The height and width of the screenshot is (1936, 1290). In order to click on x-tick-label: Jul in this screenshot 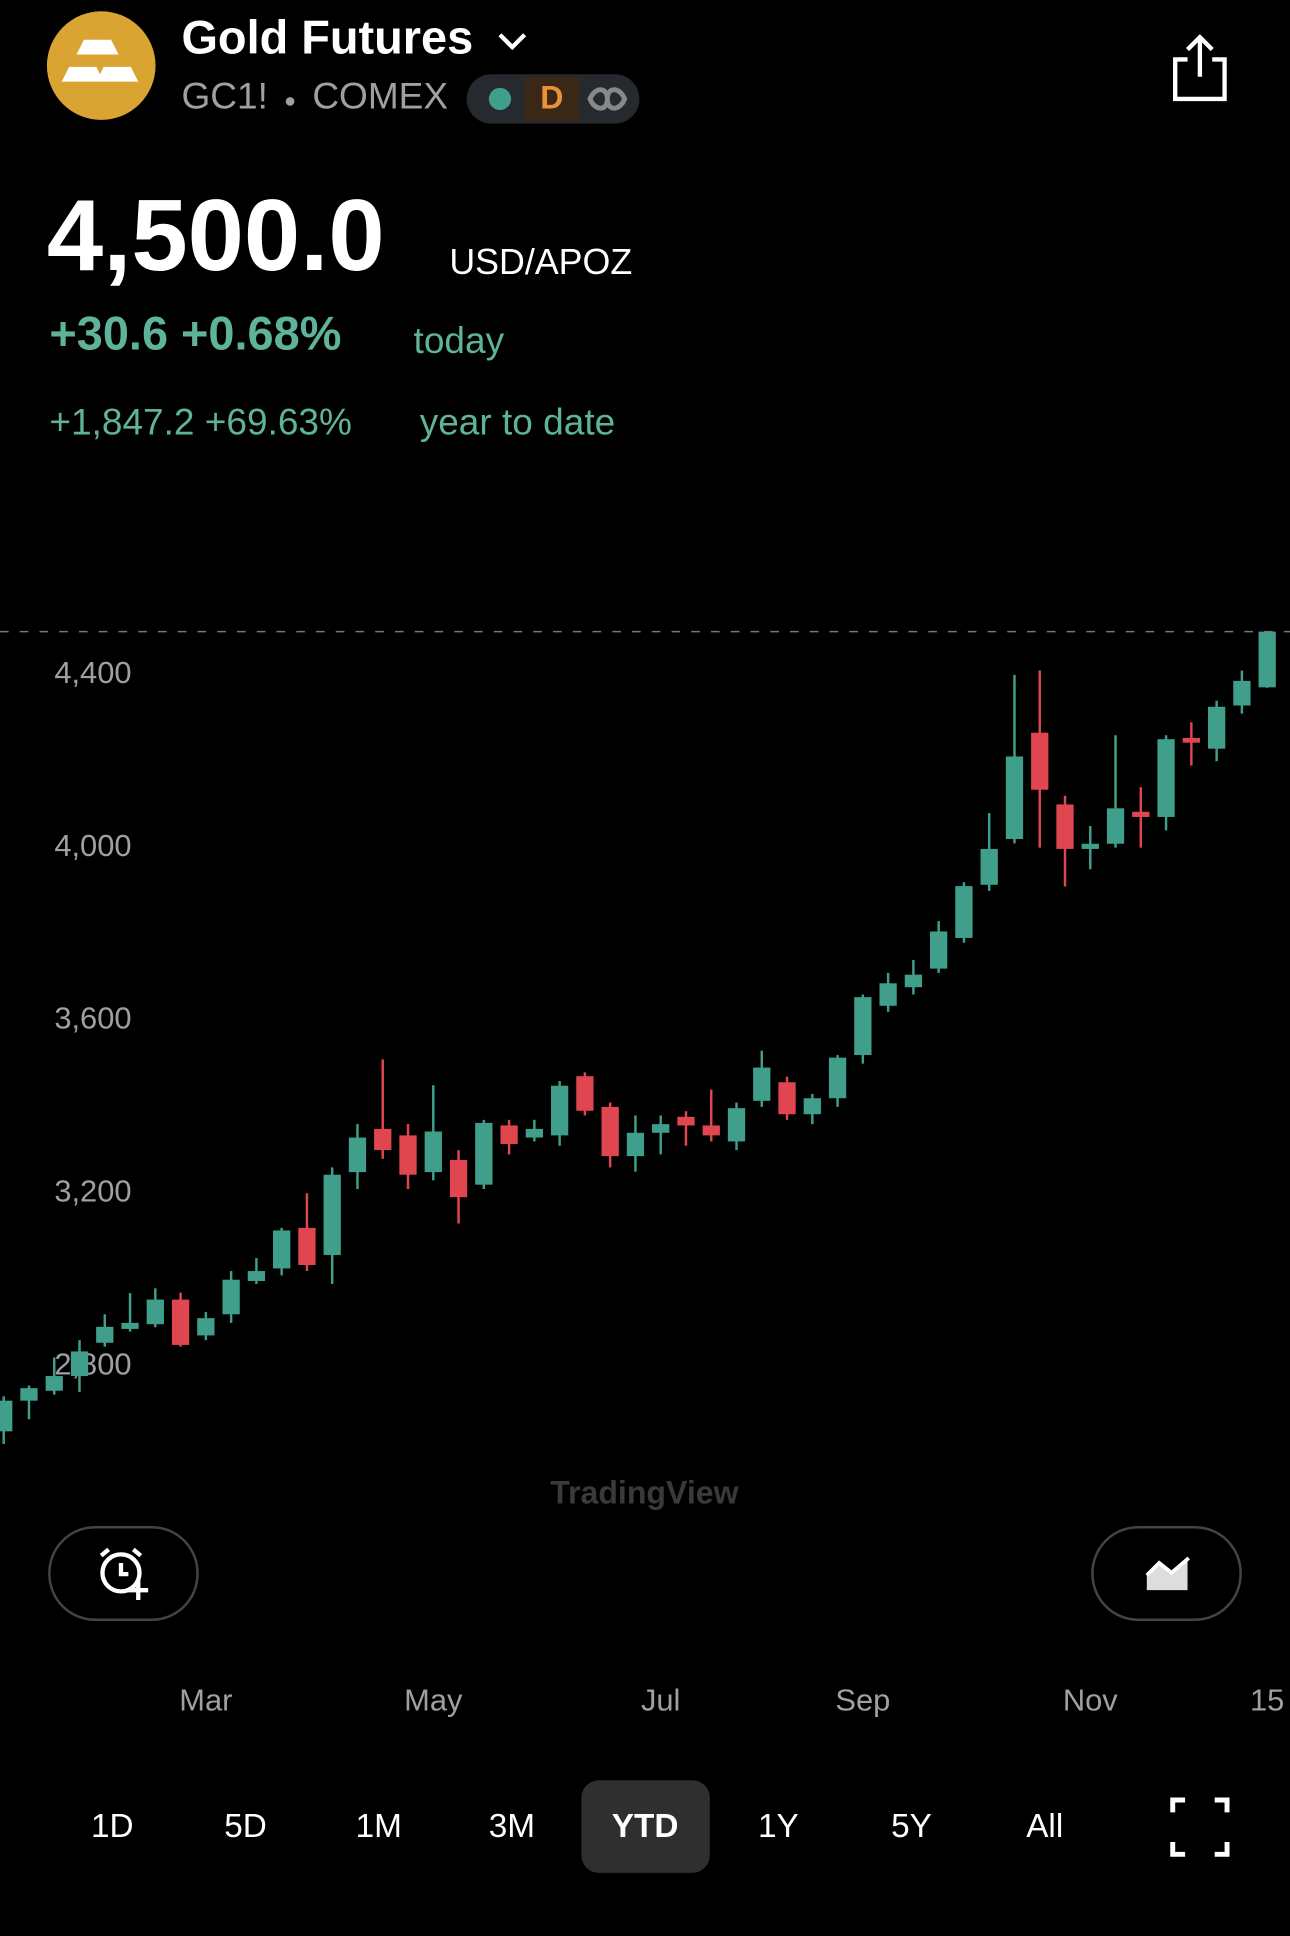, I will do `click(660, 1700)`.